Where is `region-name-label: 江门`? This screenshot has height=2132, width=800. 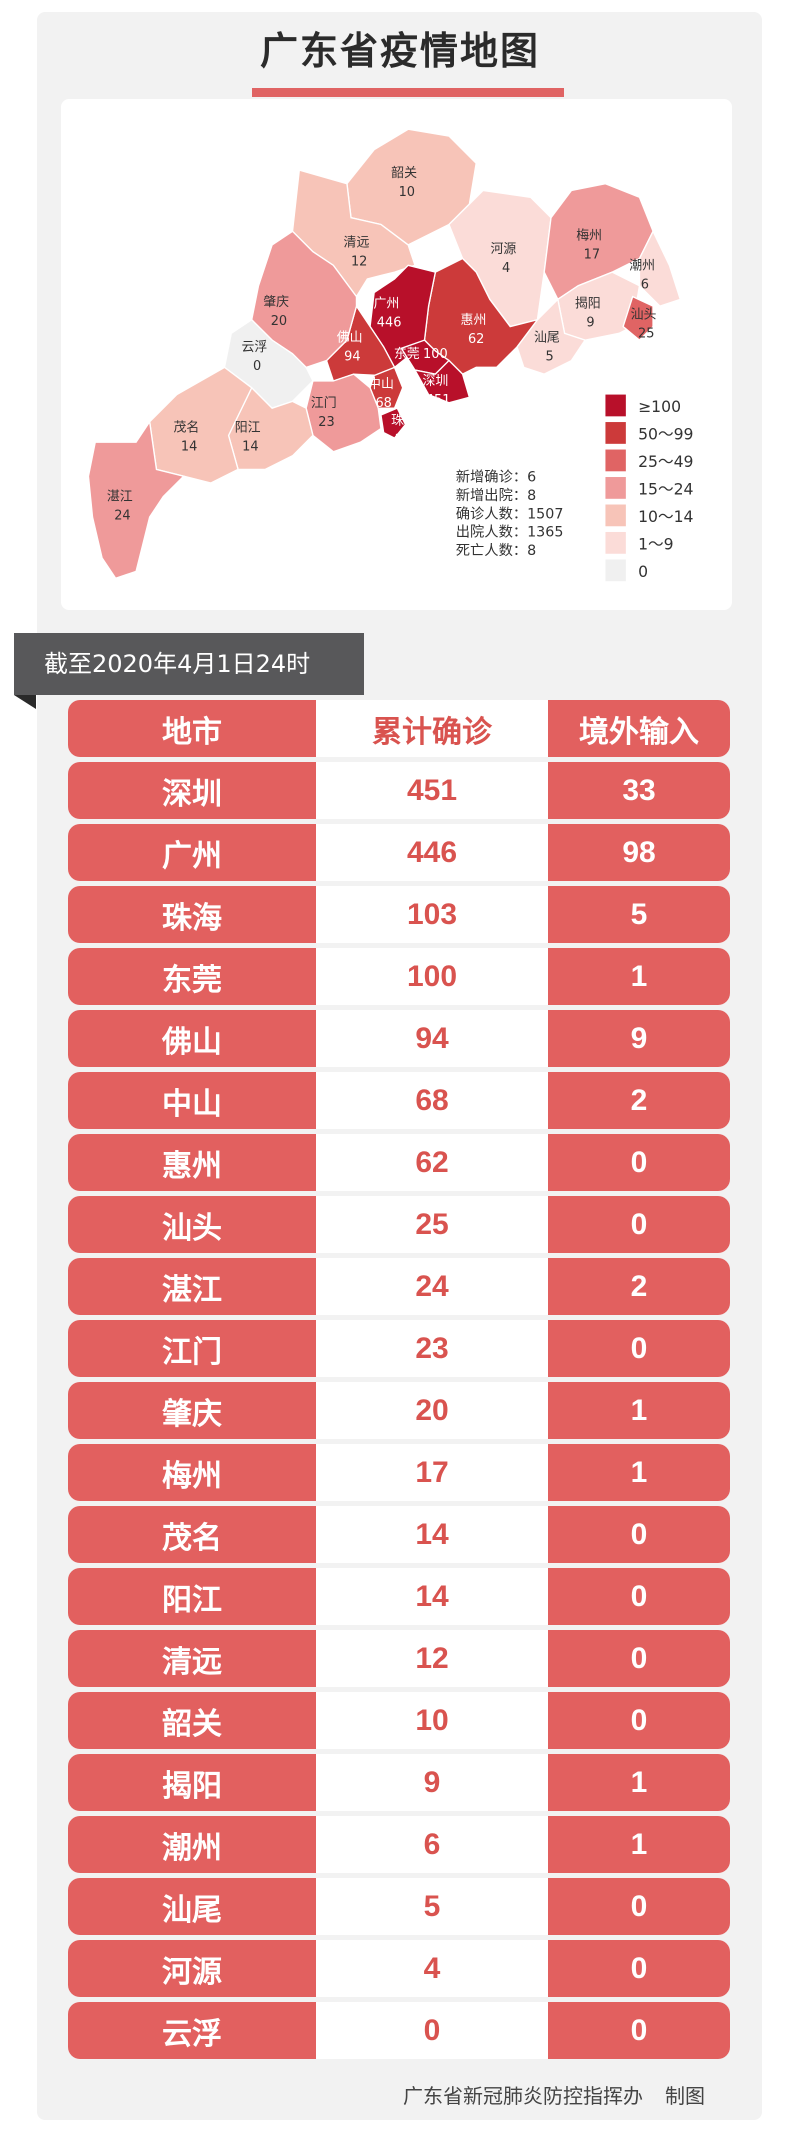
region-name-label: 江门 is located at coordinates (324, 403).